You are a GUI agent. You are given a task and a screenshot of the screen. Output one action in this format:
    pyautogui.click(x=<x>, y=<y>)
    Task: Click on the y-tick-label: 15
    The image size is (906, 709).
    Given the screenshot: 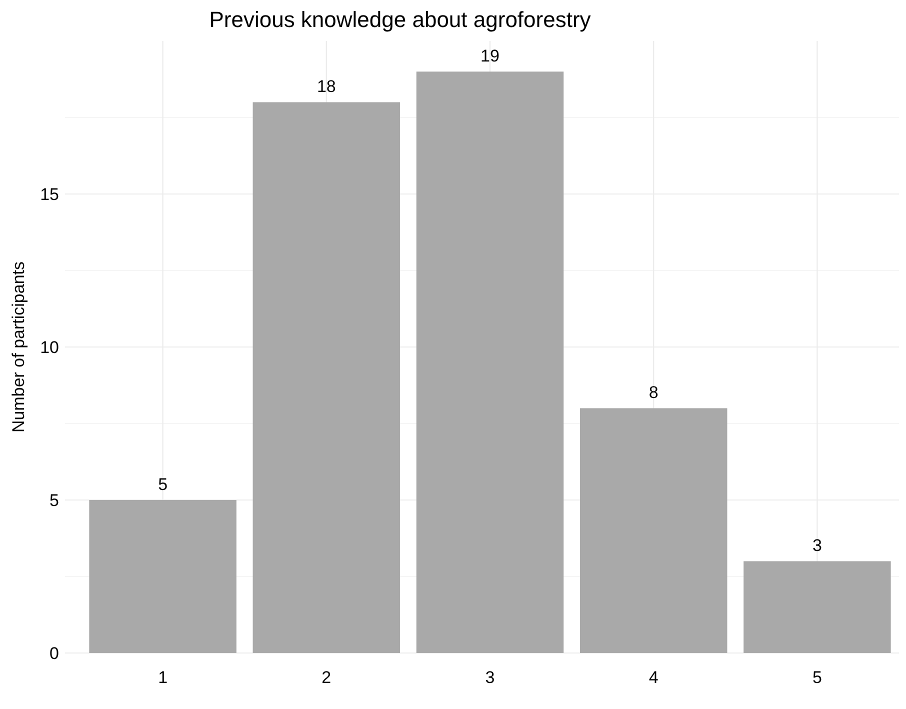 What is the action you would take?
    pyautogui.click(x=49, y=194)
    